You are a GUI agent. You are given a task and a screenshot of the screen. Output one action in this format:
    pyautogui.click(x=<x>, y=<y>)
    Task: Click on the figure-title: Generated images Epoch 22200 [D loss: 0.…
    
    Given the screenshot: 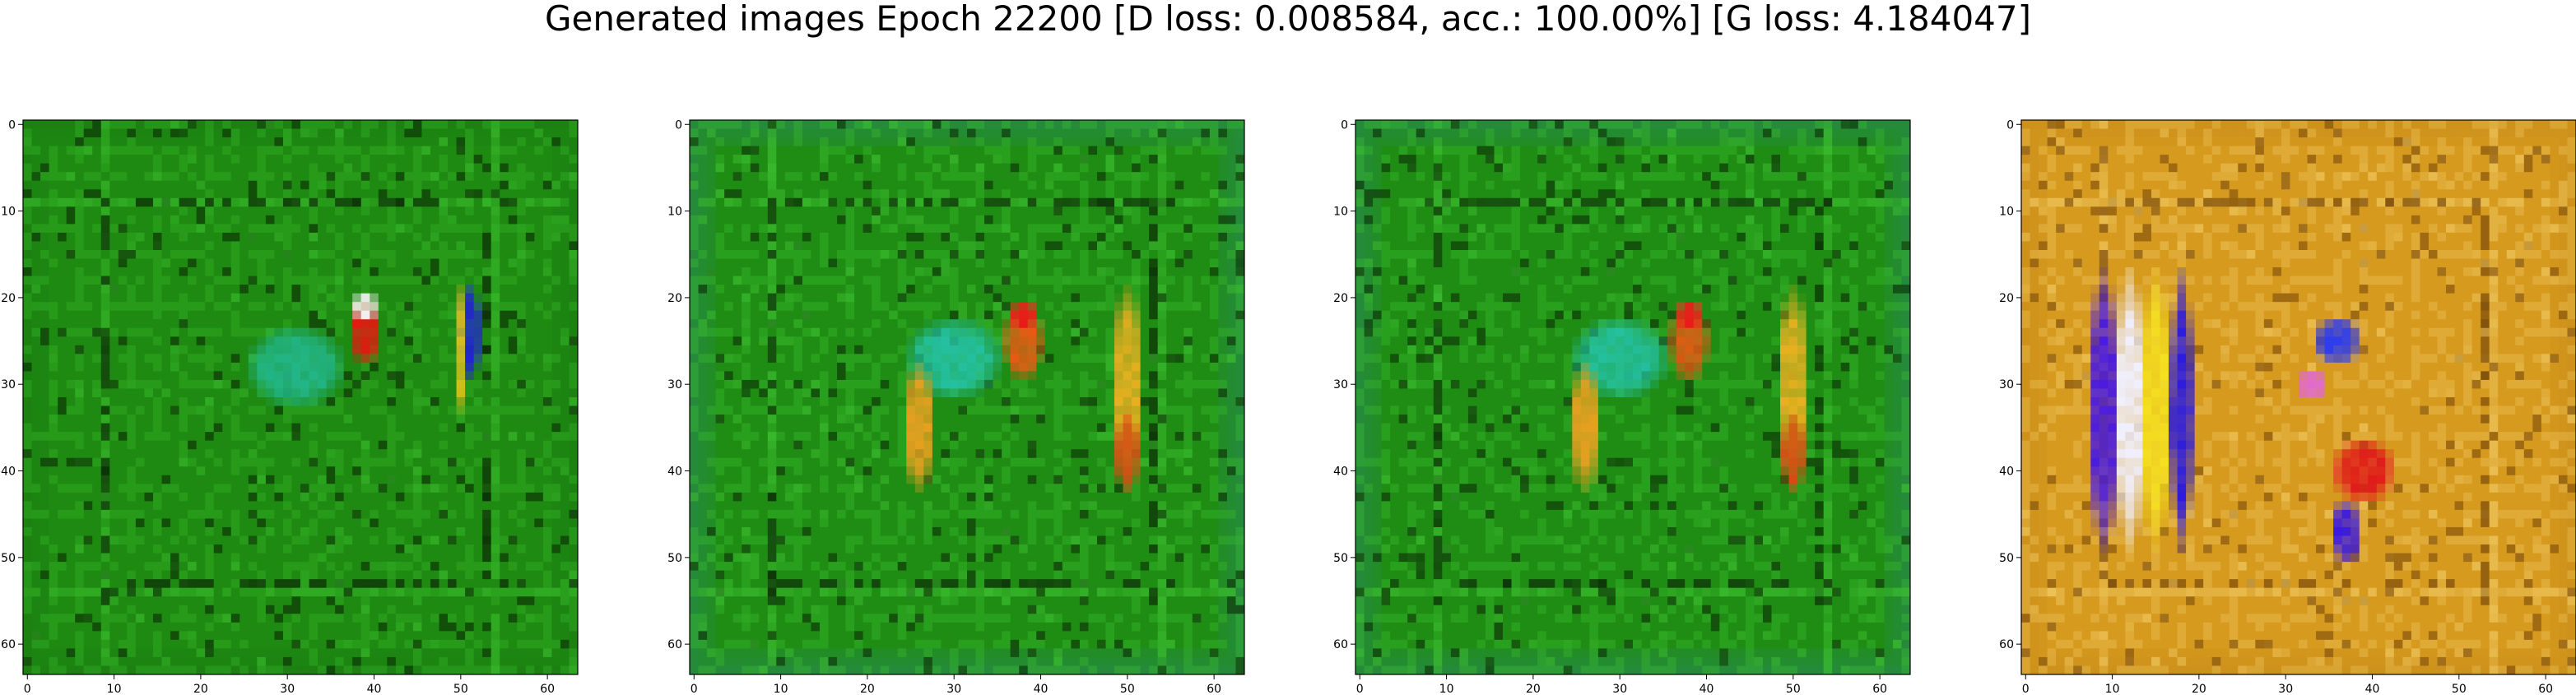 What is the action you would take?
    pyautogui.click(x=1288, y=19)
    